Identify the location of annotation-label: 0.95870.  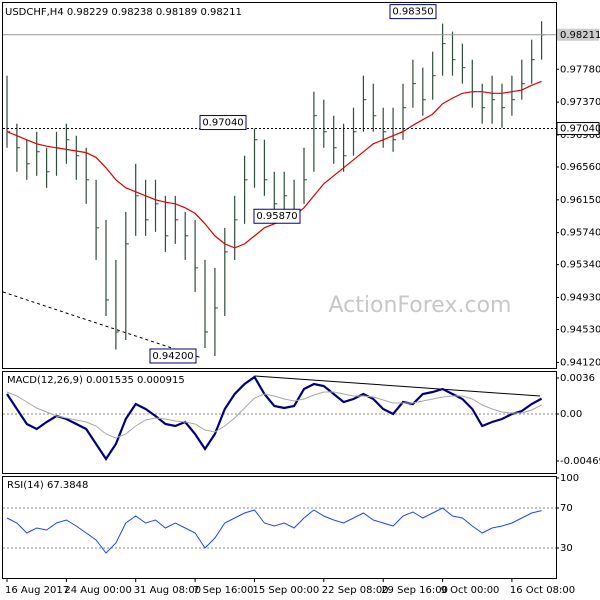
(276, 216).